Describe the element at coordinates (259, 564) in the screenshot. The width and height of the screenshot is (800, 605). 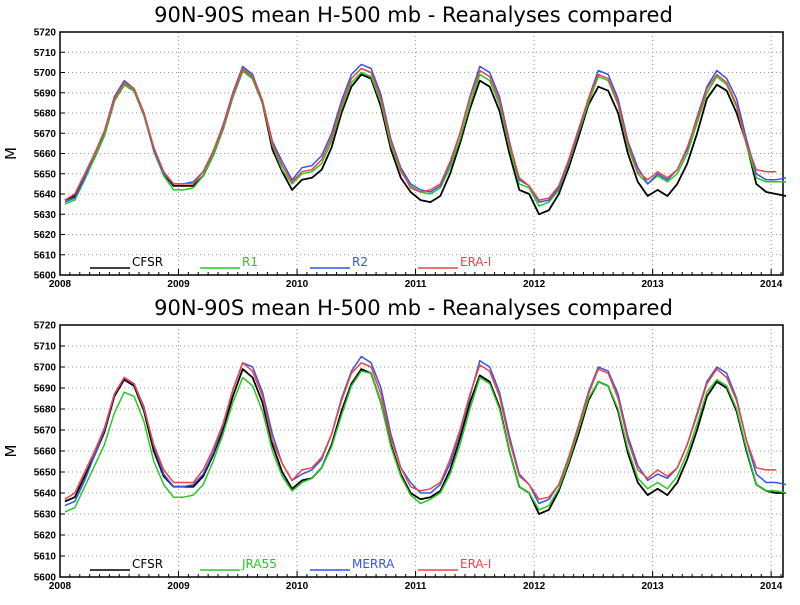
I see `legend-label: JRA55` at that location.